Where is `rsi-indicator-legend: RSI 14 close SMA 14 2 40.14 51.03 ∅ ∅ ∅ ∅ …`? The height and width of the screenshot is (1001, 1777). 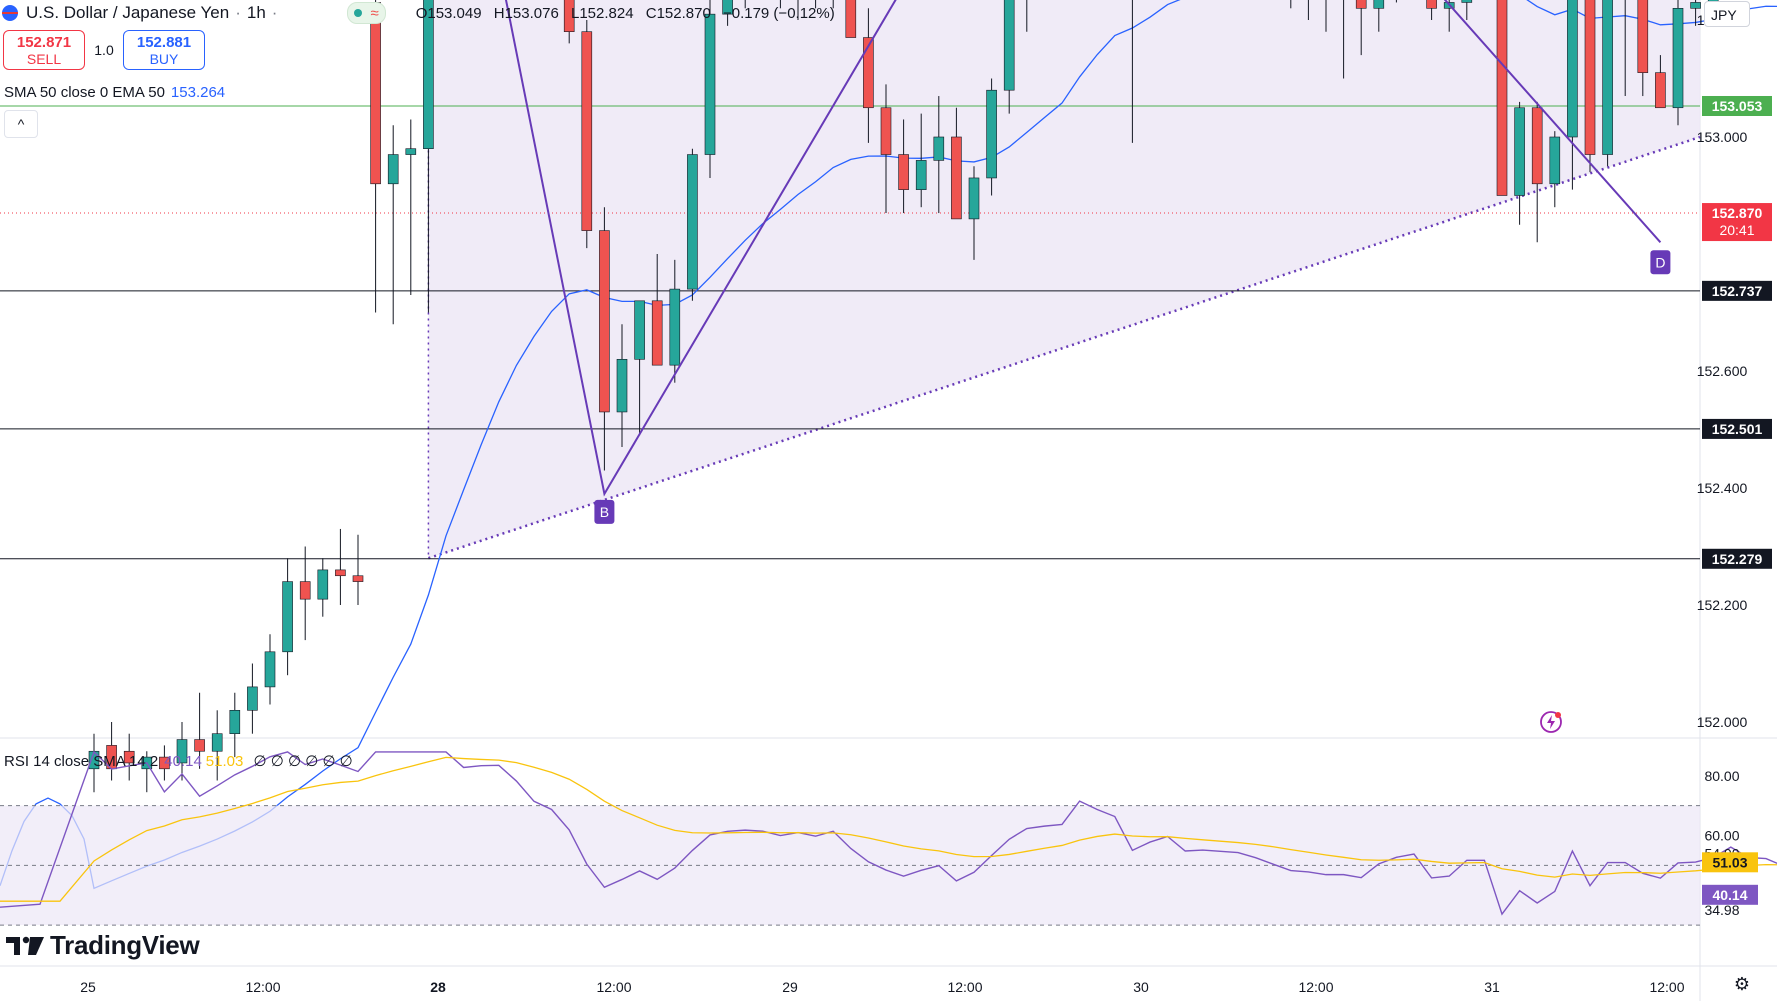 rsi-indicator-legend: RSI 14 close SMA 14 2 40.14 51.03 ∅ ∅ ∅ ∅ … is located at coordinates (178, 761).